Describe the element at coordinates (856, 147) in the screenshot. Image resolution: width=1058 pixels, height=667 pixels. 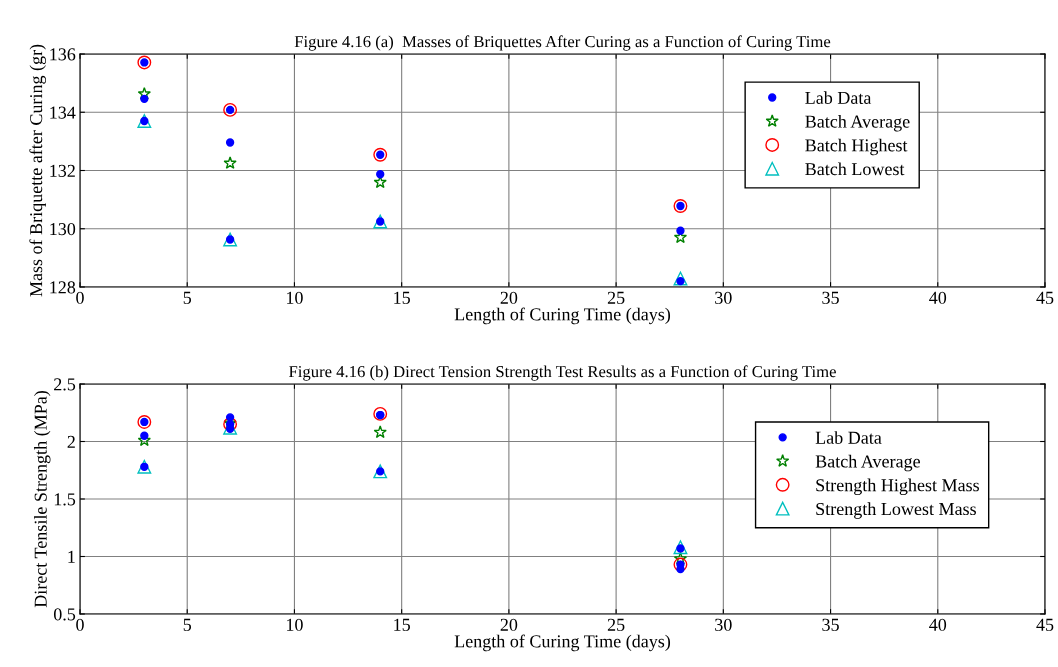
I see `legend-label: Batch Highest` at that location.